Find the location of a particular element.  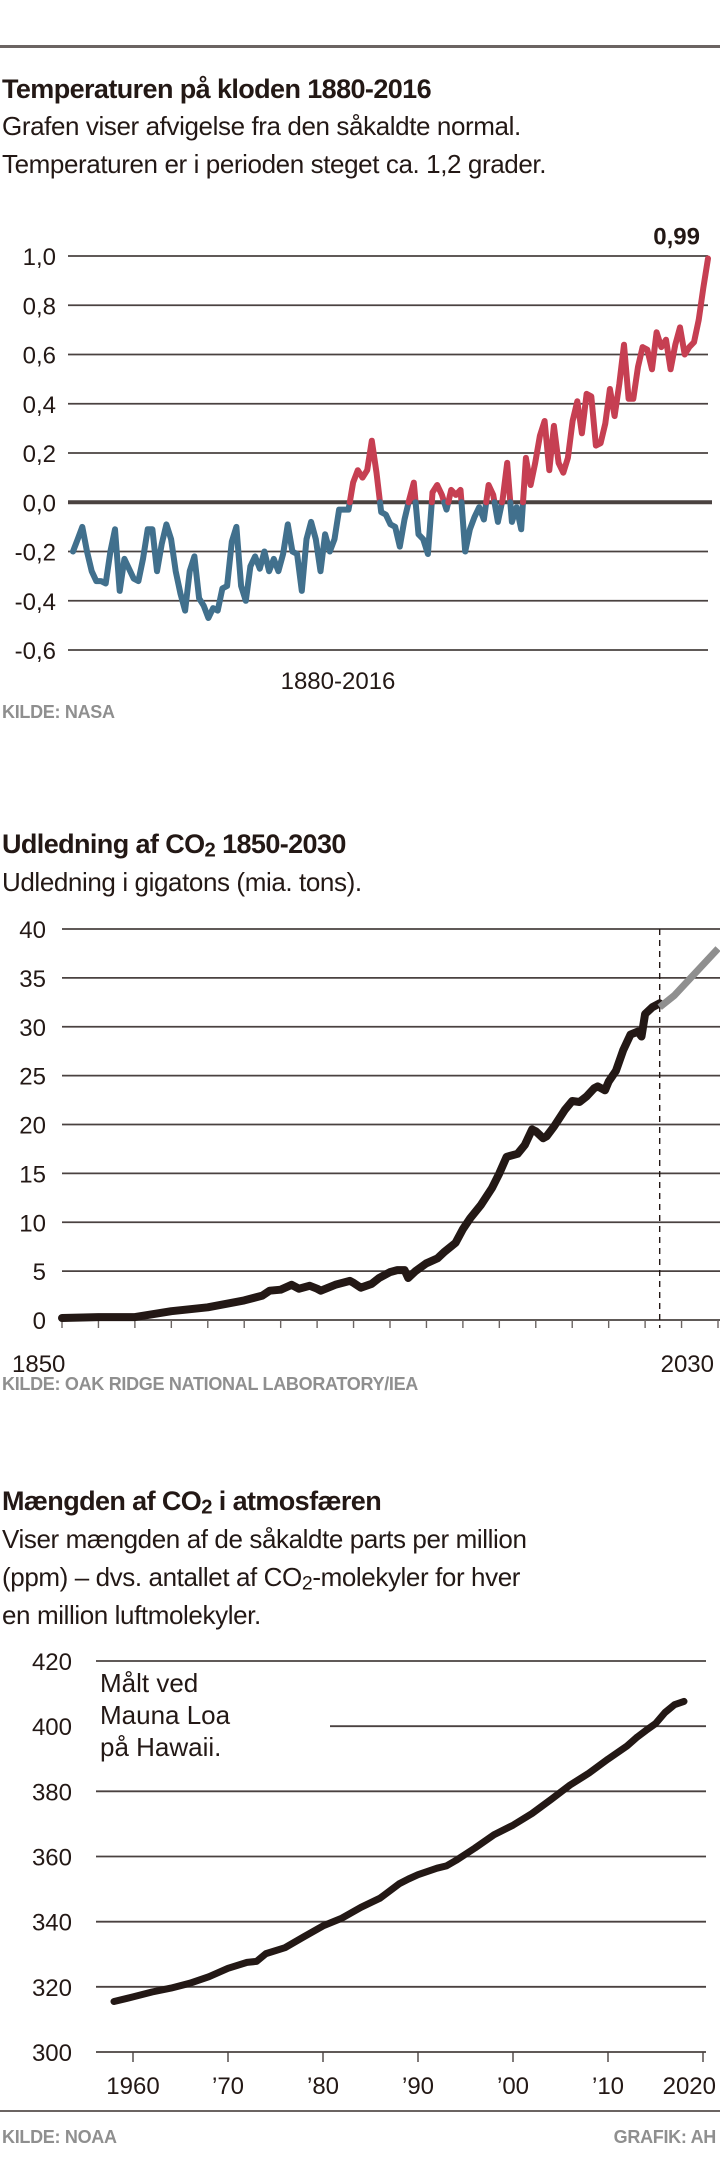

atmosphere-source: KILDE: NOAA is located at coordinates (59, 2137).